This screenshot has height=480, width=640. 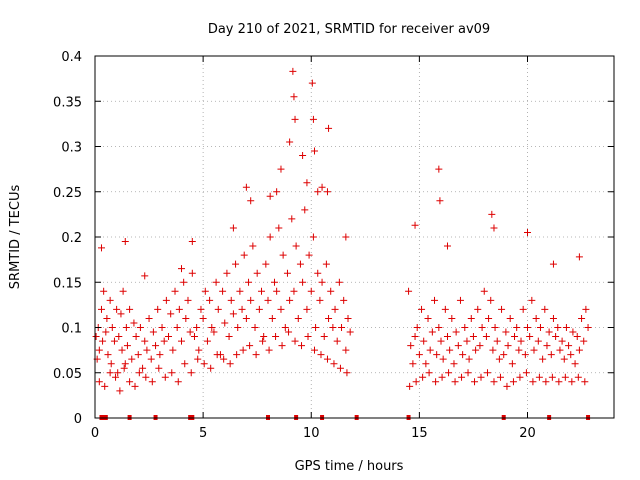 What do you see at coordinates (527, 433) in the screenshot?
I see `x-tick-label: 20` at bounding box center [527, 433].